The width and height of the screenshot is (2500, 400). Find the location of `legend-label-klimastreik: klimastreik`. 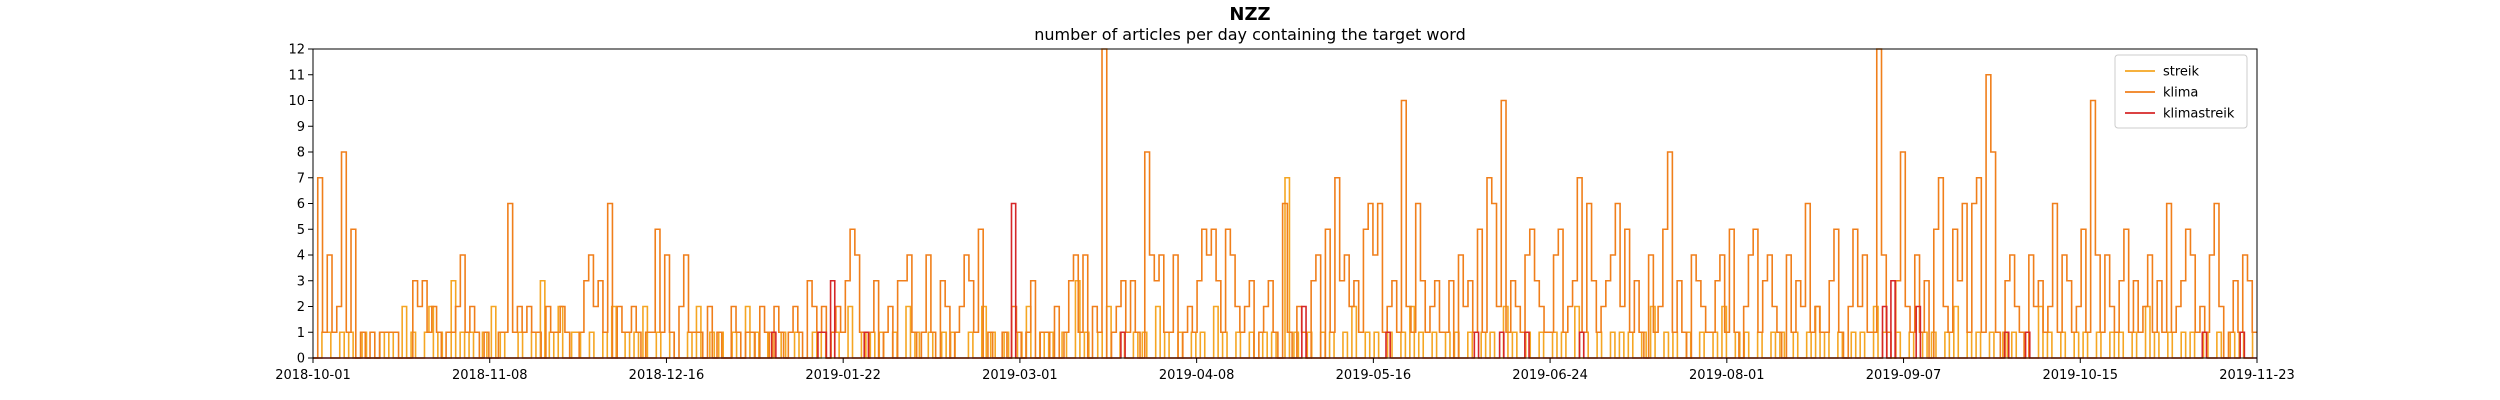

legend-label-klimastreik: klimastreik is located at coordinates (2199, 114).